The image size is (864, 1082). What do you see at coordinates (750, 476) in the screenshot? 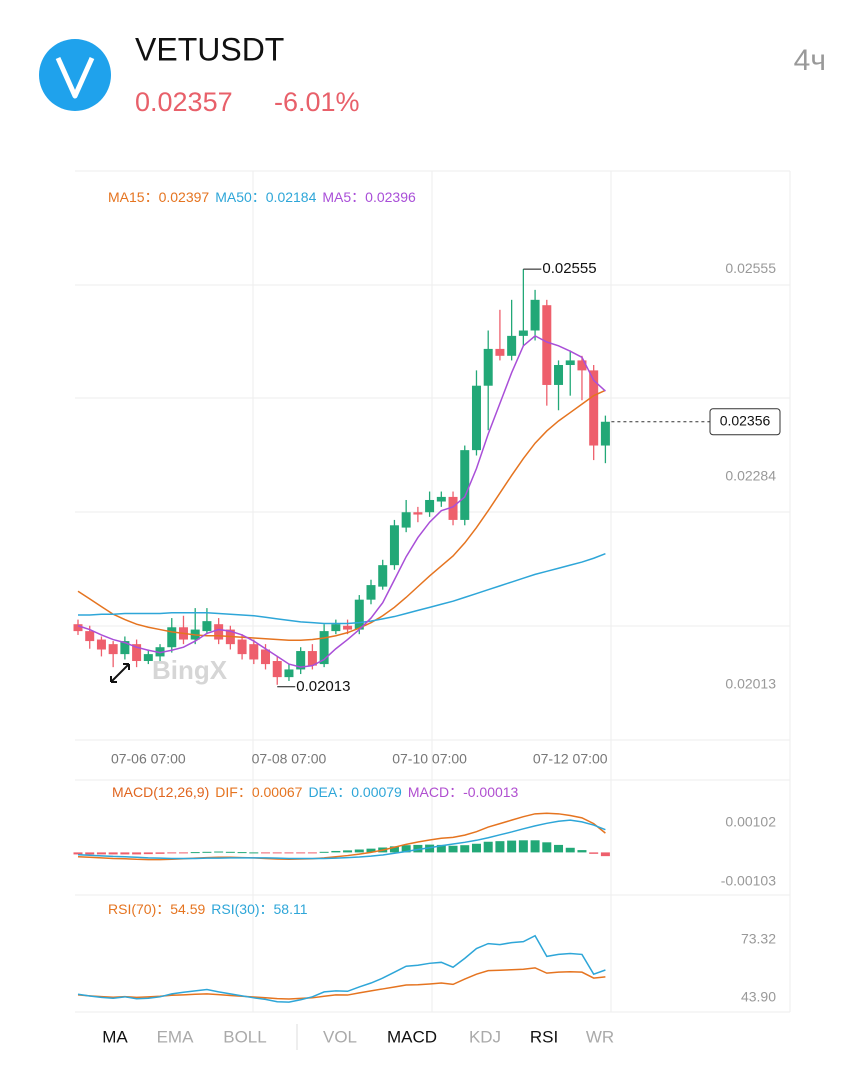
I see `y-tick-label: 0.02284` at bounding box center [750, 476].